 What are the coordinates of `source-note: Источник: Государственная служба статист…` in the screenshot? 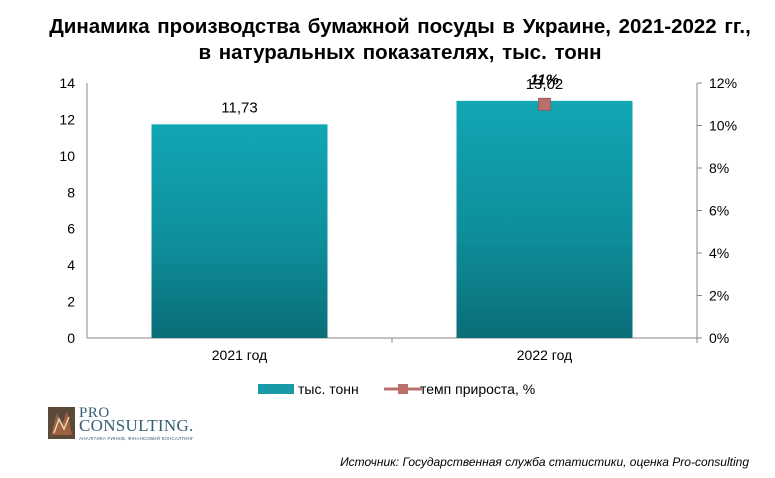 It's located at (544, 462).